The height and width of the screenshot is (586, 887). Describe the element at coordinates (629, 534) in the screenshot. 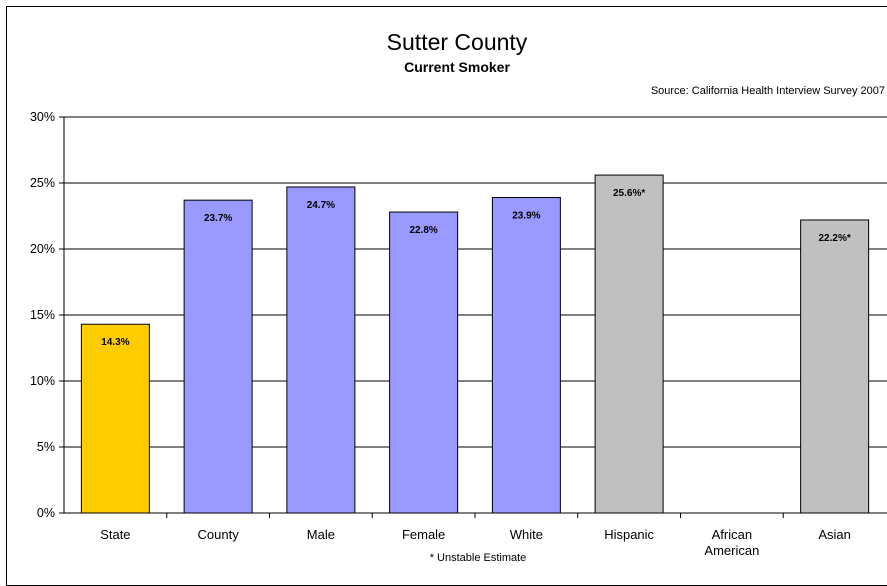

I see `x-tick-label: Hispanic` at that location.